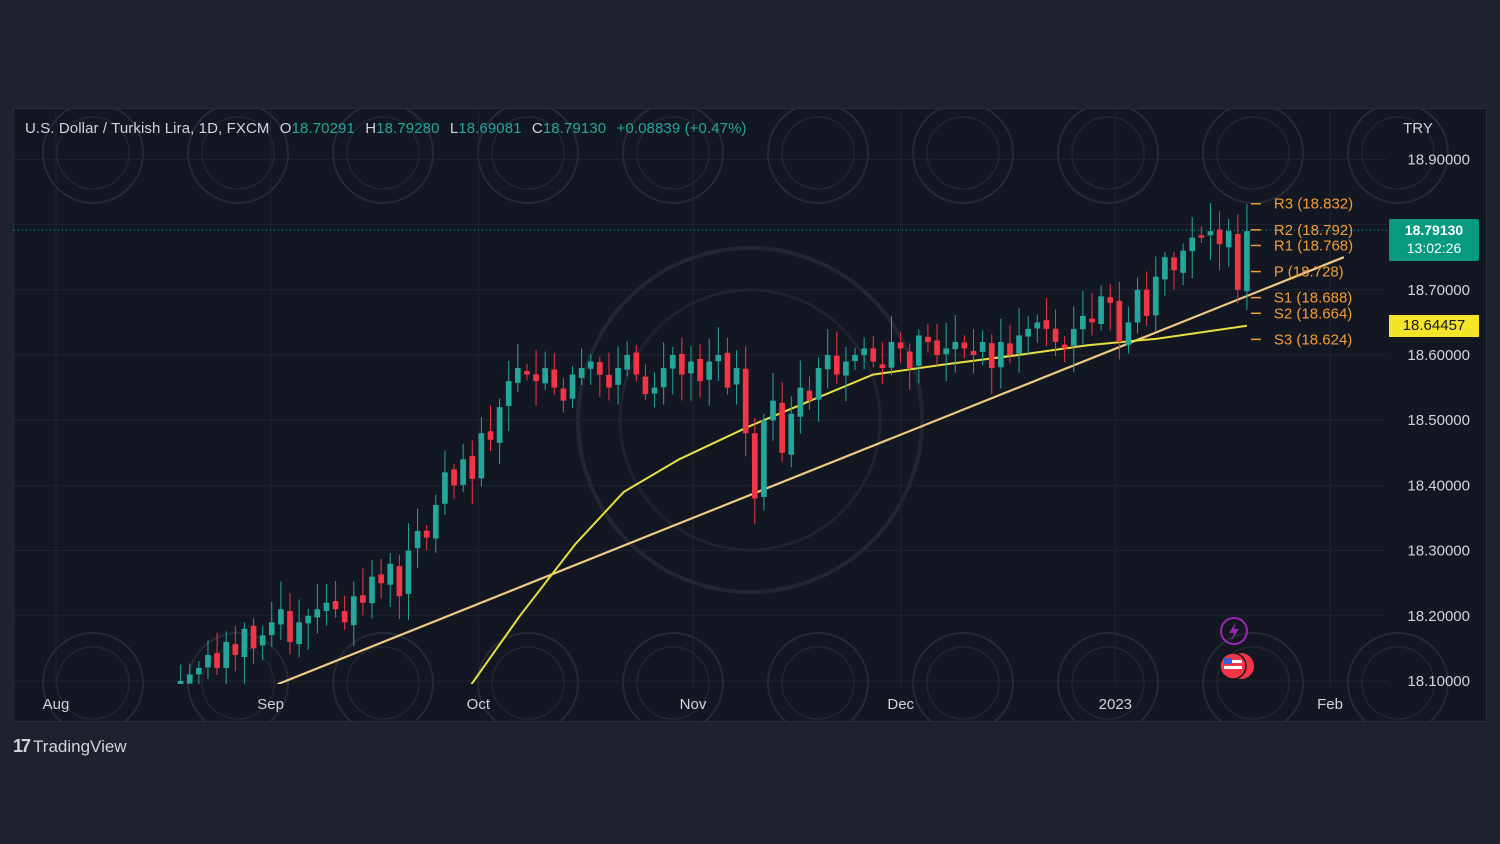  Describe the element at coordinates (1313, 204) in the screenshot. I see `pivot-label-r3: R3 (18.832)` at that location.